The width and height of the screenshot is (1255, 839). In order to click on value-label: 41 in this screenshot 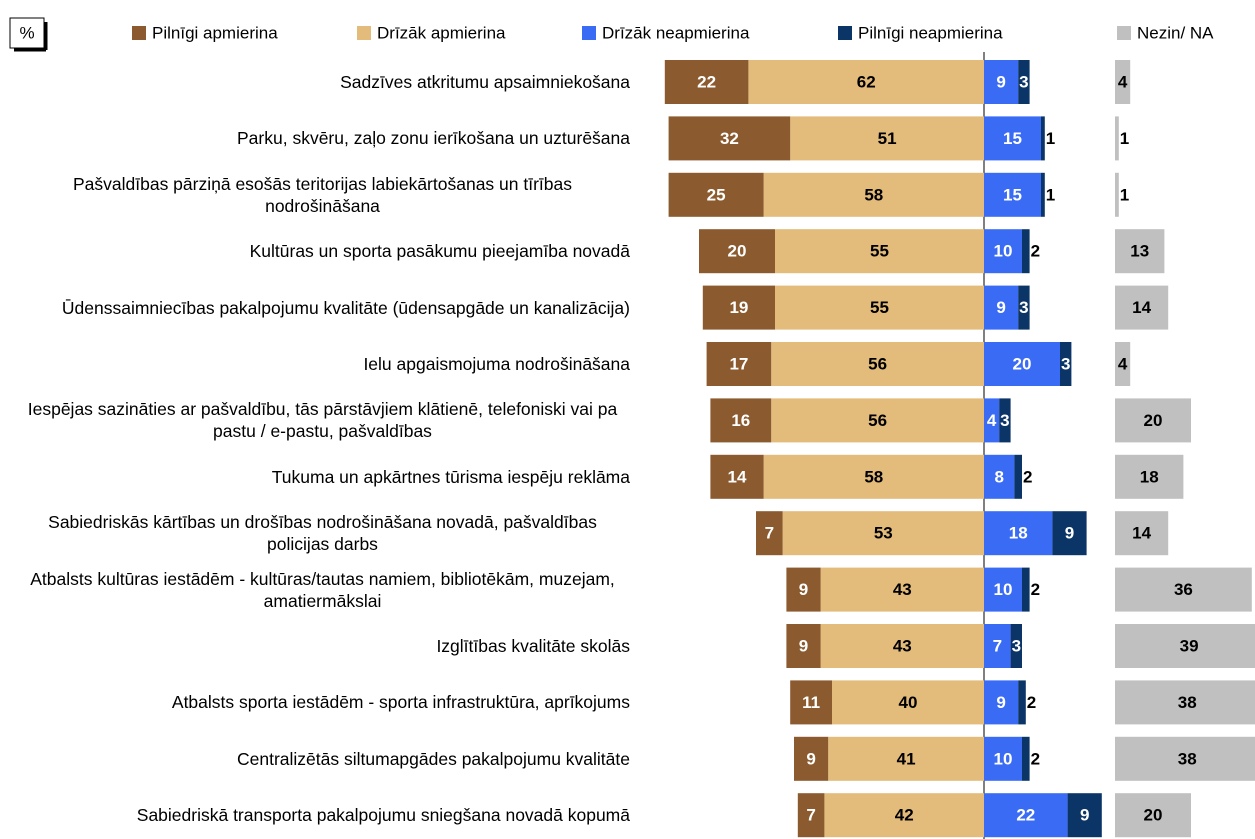, I will do `click(906, 758)`.